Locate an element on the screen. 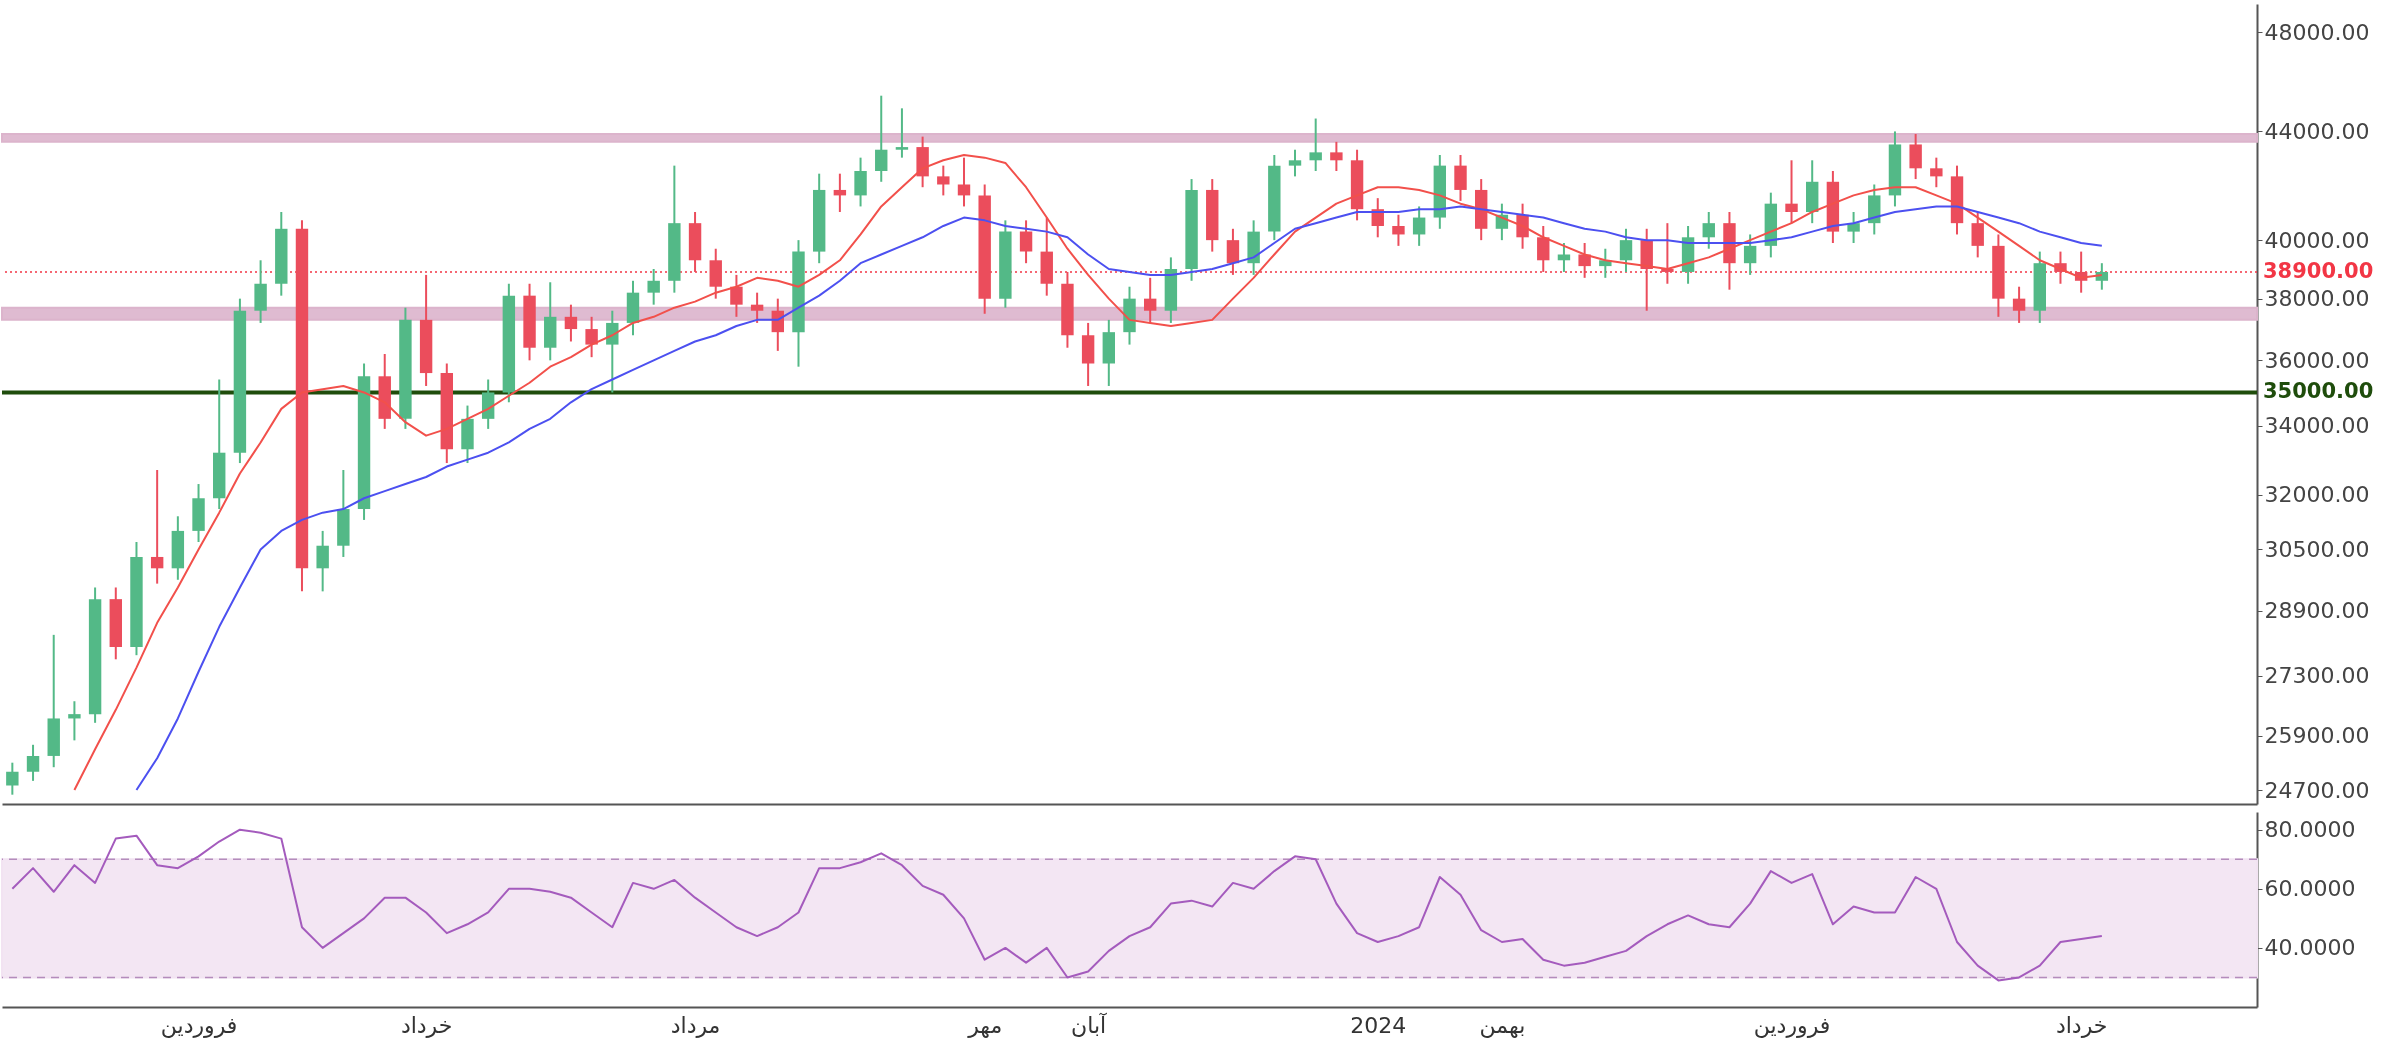 This screenshot has width=2400, height=1059. ref-line-label: 38900.00 is located at coordinates (2318, 270).